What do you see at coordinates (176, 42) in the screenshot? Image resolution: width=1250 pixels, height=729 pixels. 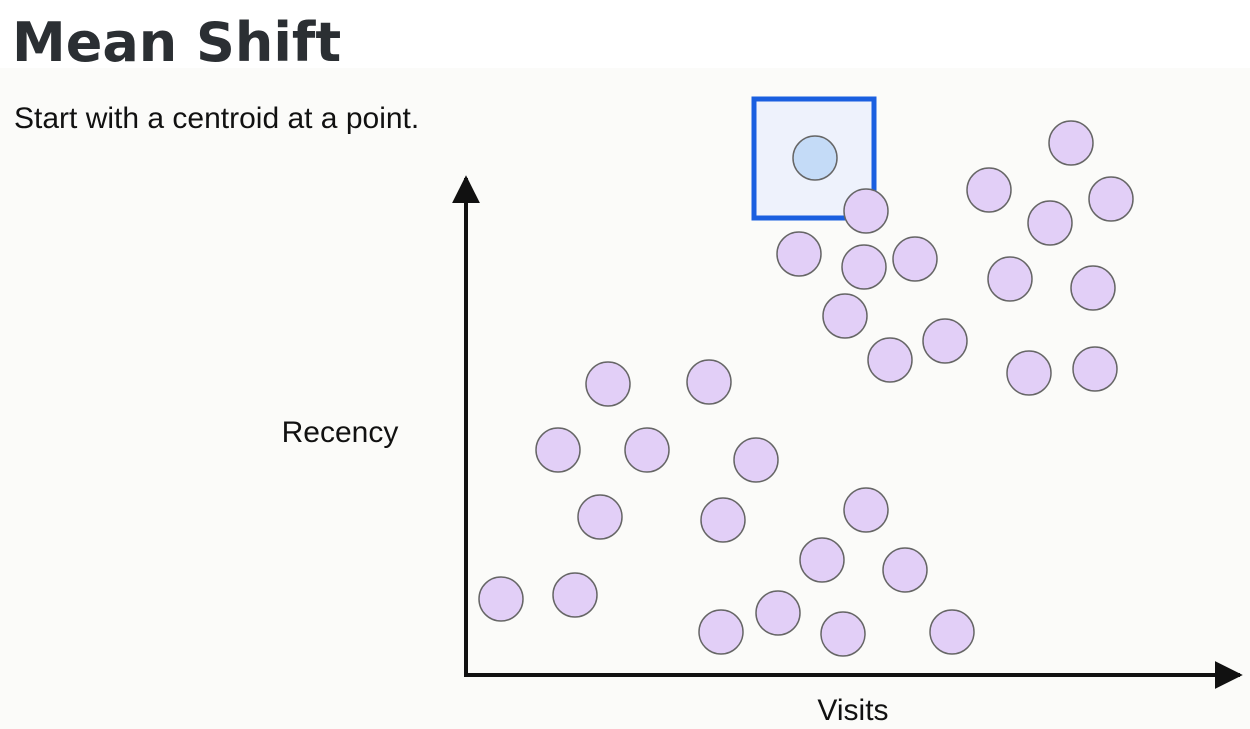 I see `page-title: Mean Shift` at bounding box center [176, 42].